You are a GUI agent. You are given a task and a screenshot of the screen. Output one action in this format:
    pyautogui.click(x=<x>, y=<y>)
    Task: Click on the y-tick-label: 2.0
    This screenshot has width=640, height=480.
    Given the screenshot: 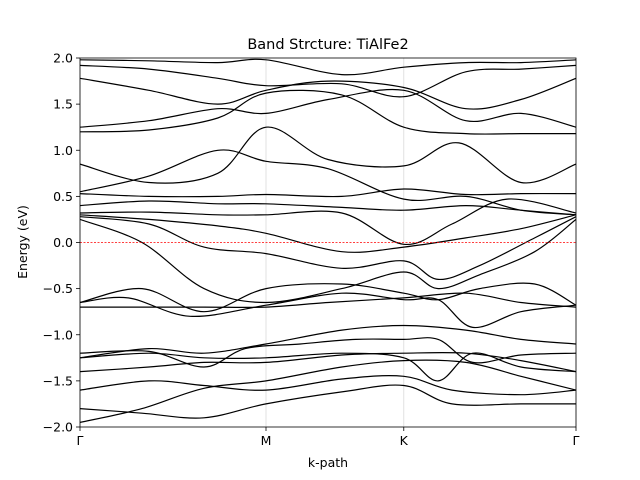 What is the action you would take?
    pyautogui.click(x=63, y=58)
    